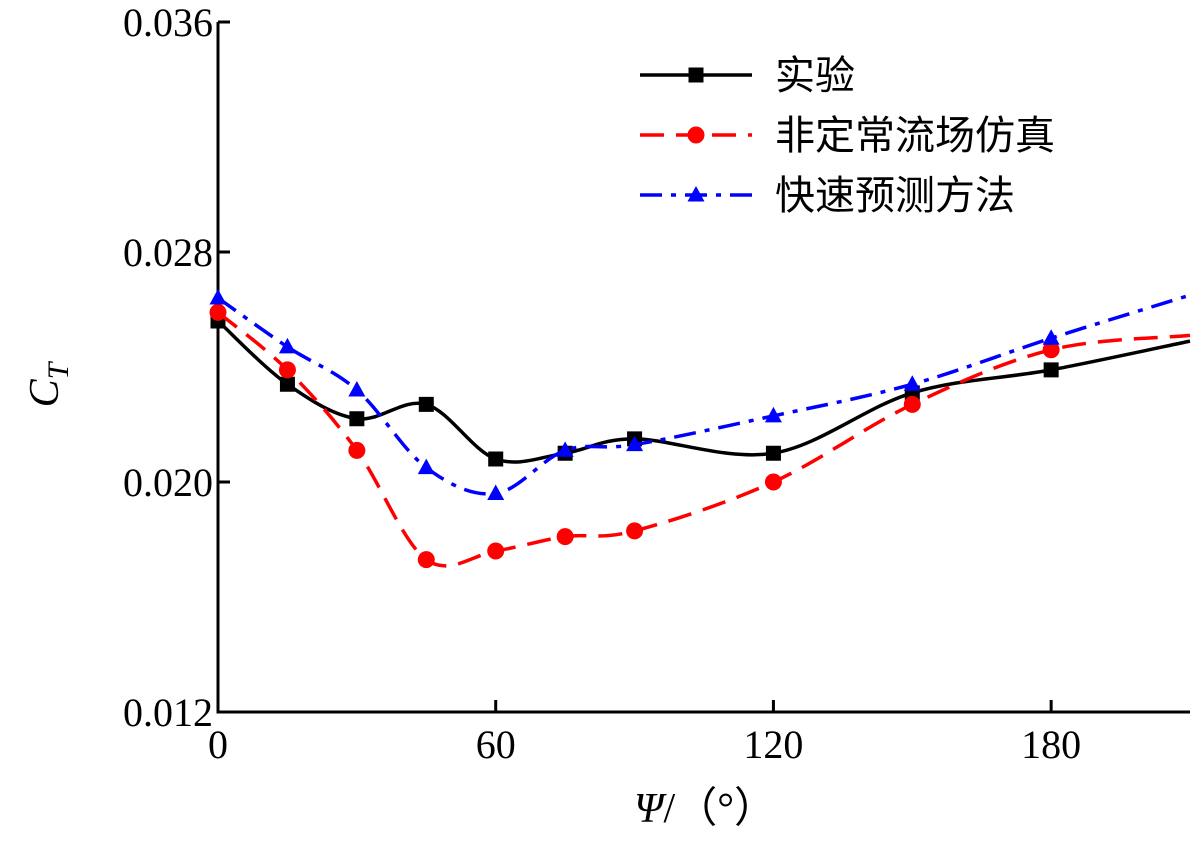 The width and height of the screenshot is (1200, 849). What do you see at coordinates (1051, 744) in the screenshot?
I see `x-tick-label: 180` at bounding box center [1051, 744].